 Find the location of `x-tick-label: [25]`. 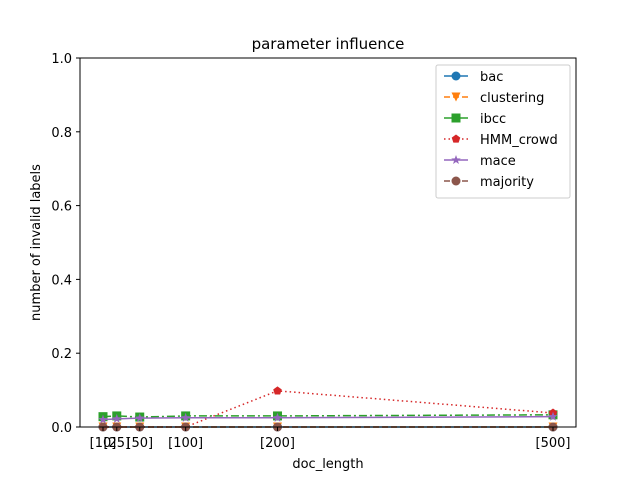

x-tick-label: [25] is located at coordinates (116, 443).